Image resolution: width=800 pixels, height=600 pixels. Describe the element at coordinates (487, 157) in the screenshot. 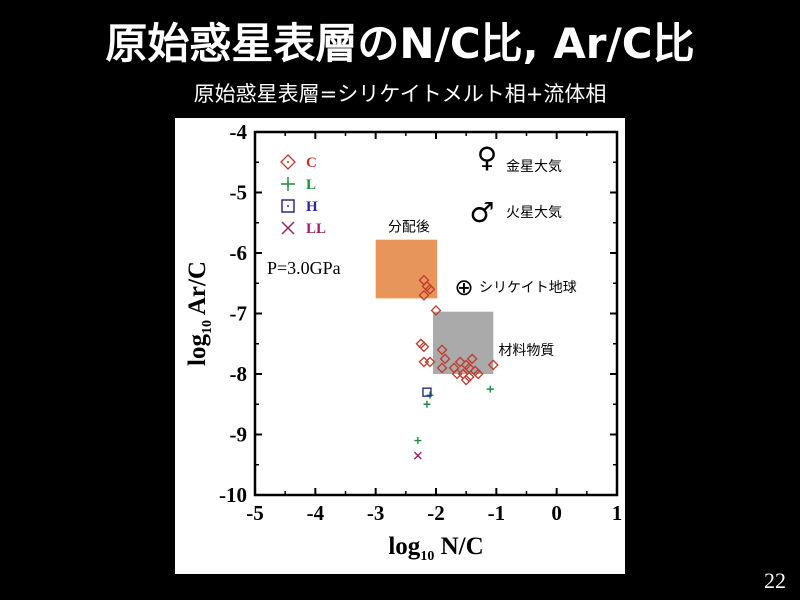

I see `venus-icon: ♀` at that location.